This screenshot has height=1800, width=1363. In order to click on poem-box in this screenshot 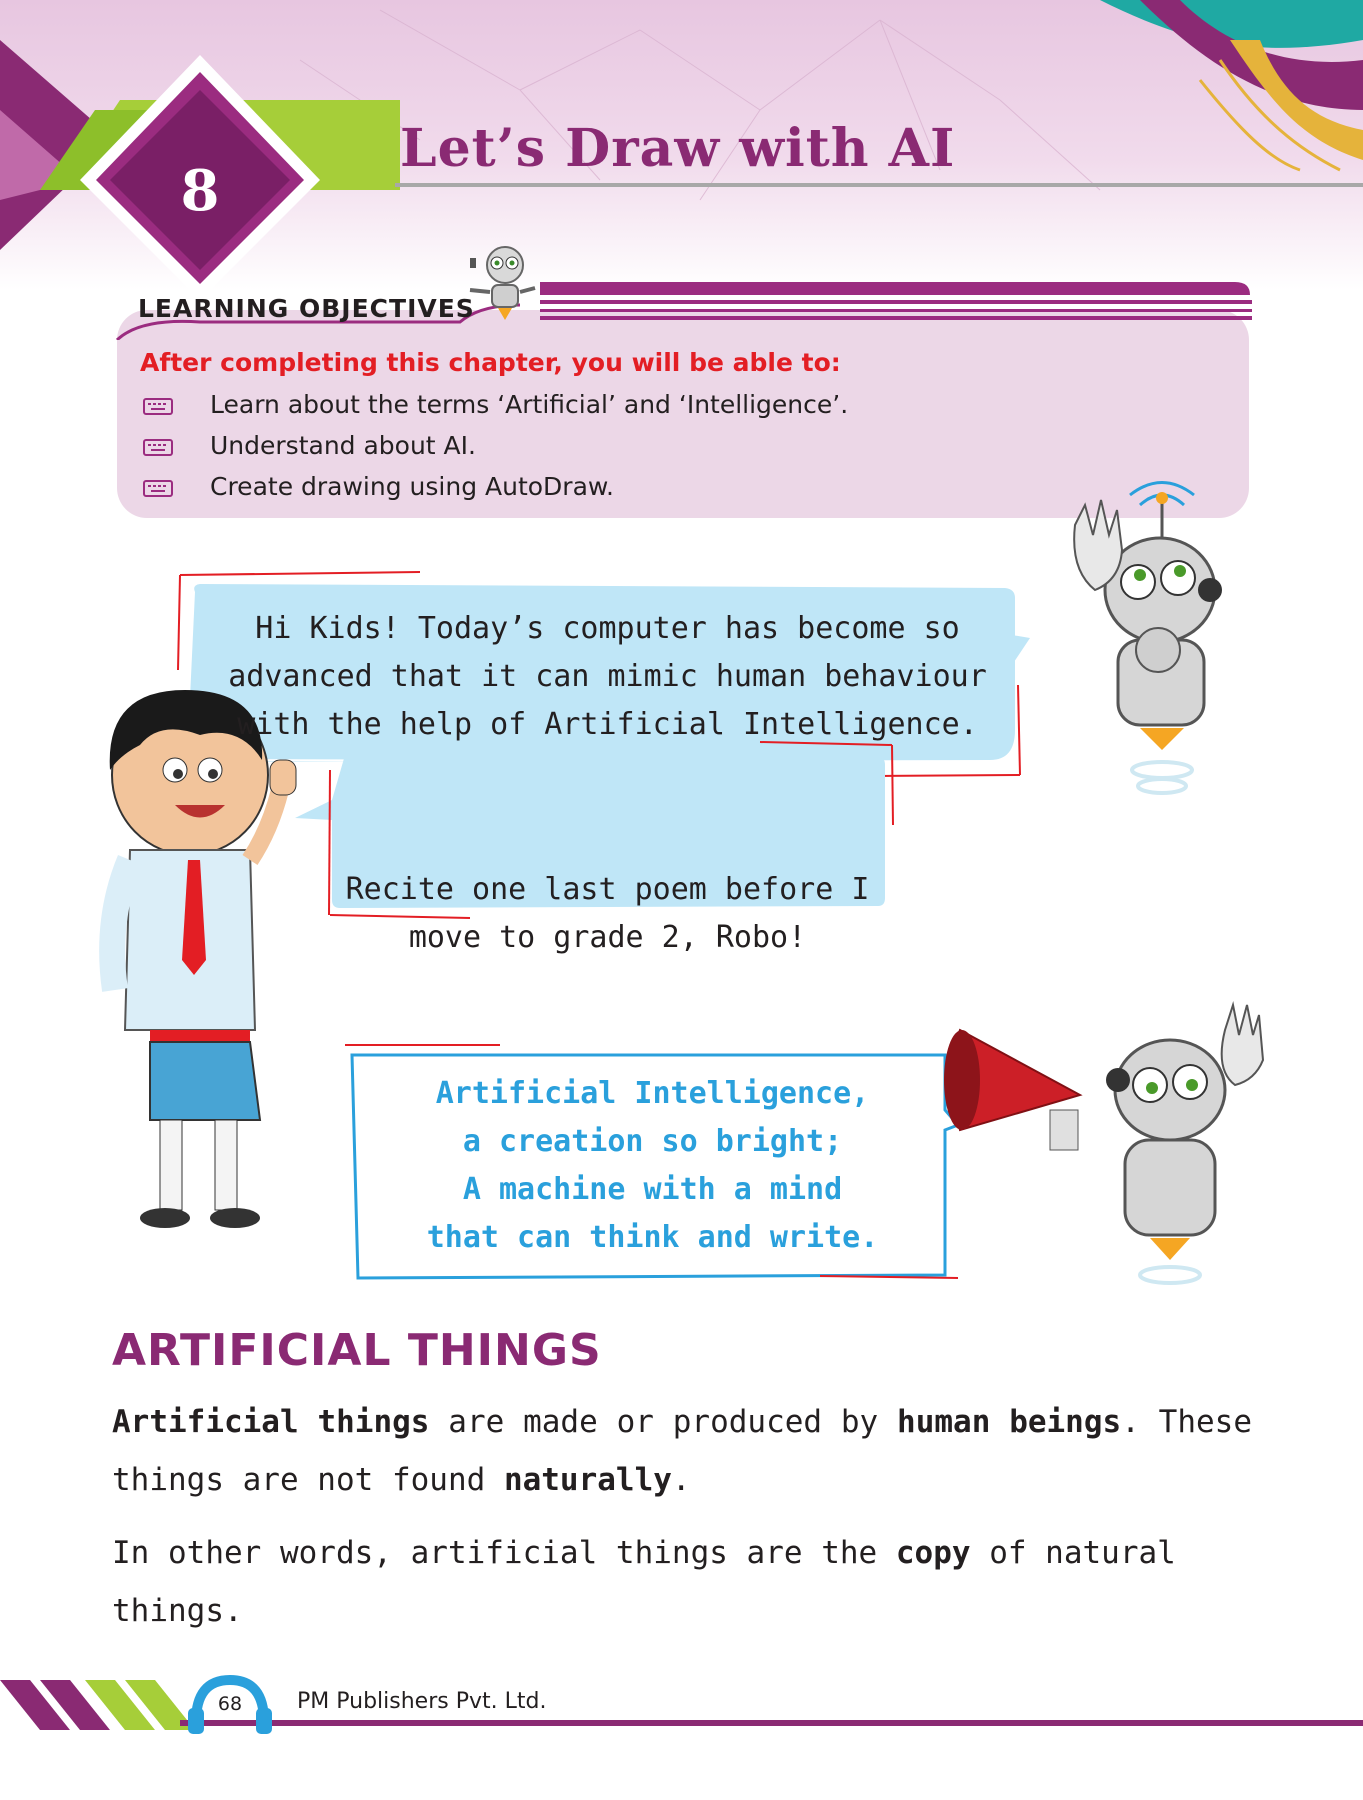, I will do `click(653, 1162)`.